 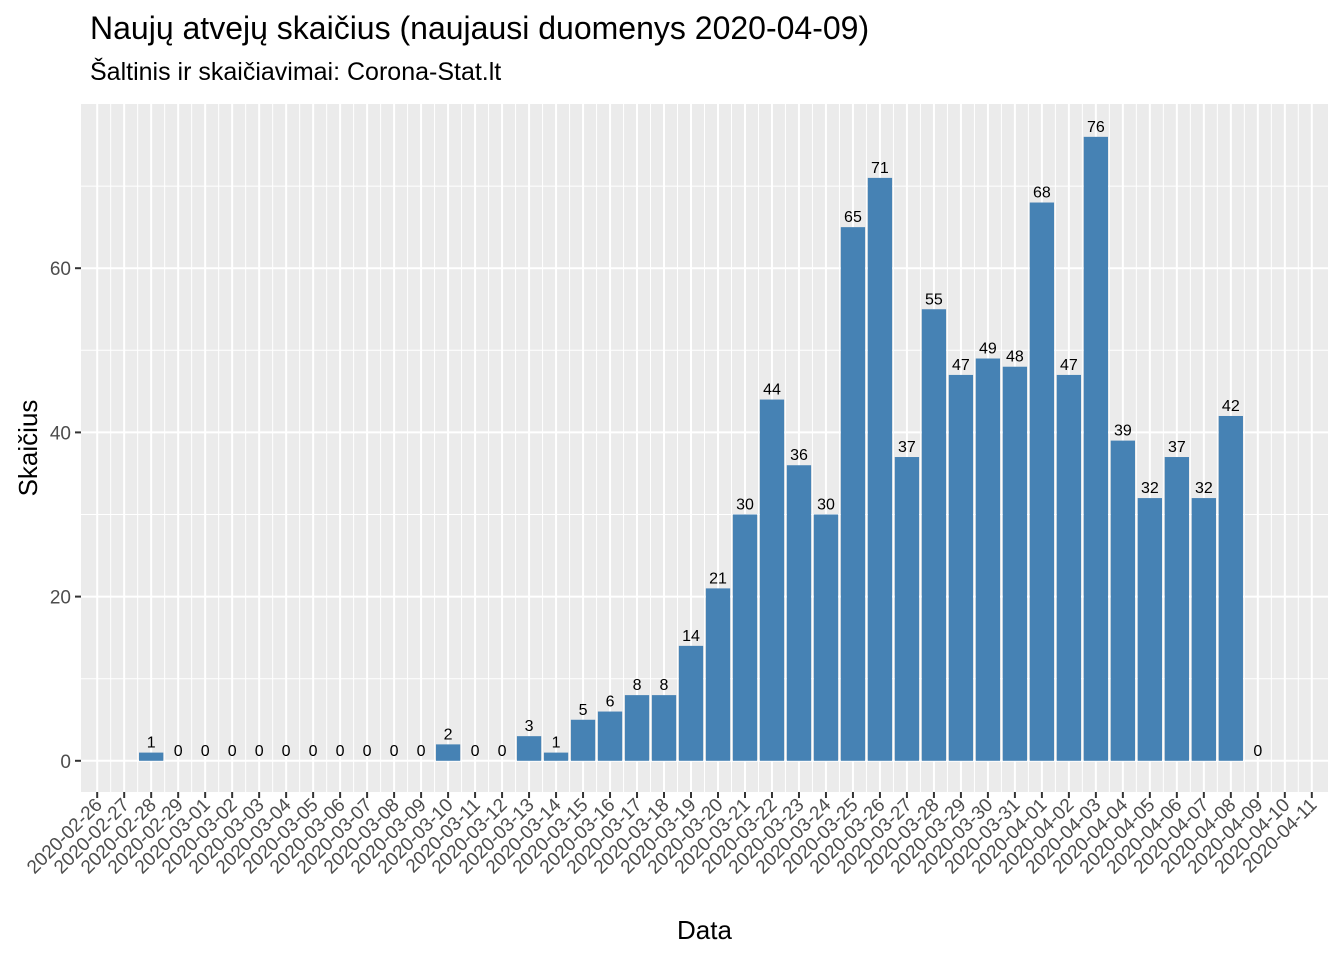 I want to click on bar-value-label: 42, so click(x=1231, y=406).